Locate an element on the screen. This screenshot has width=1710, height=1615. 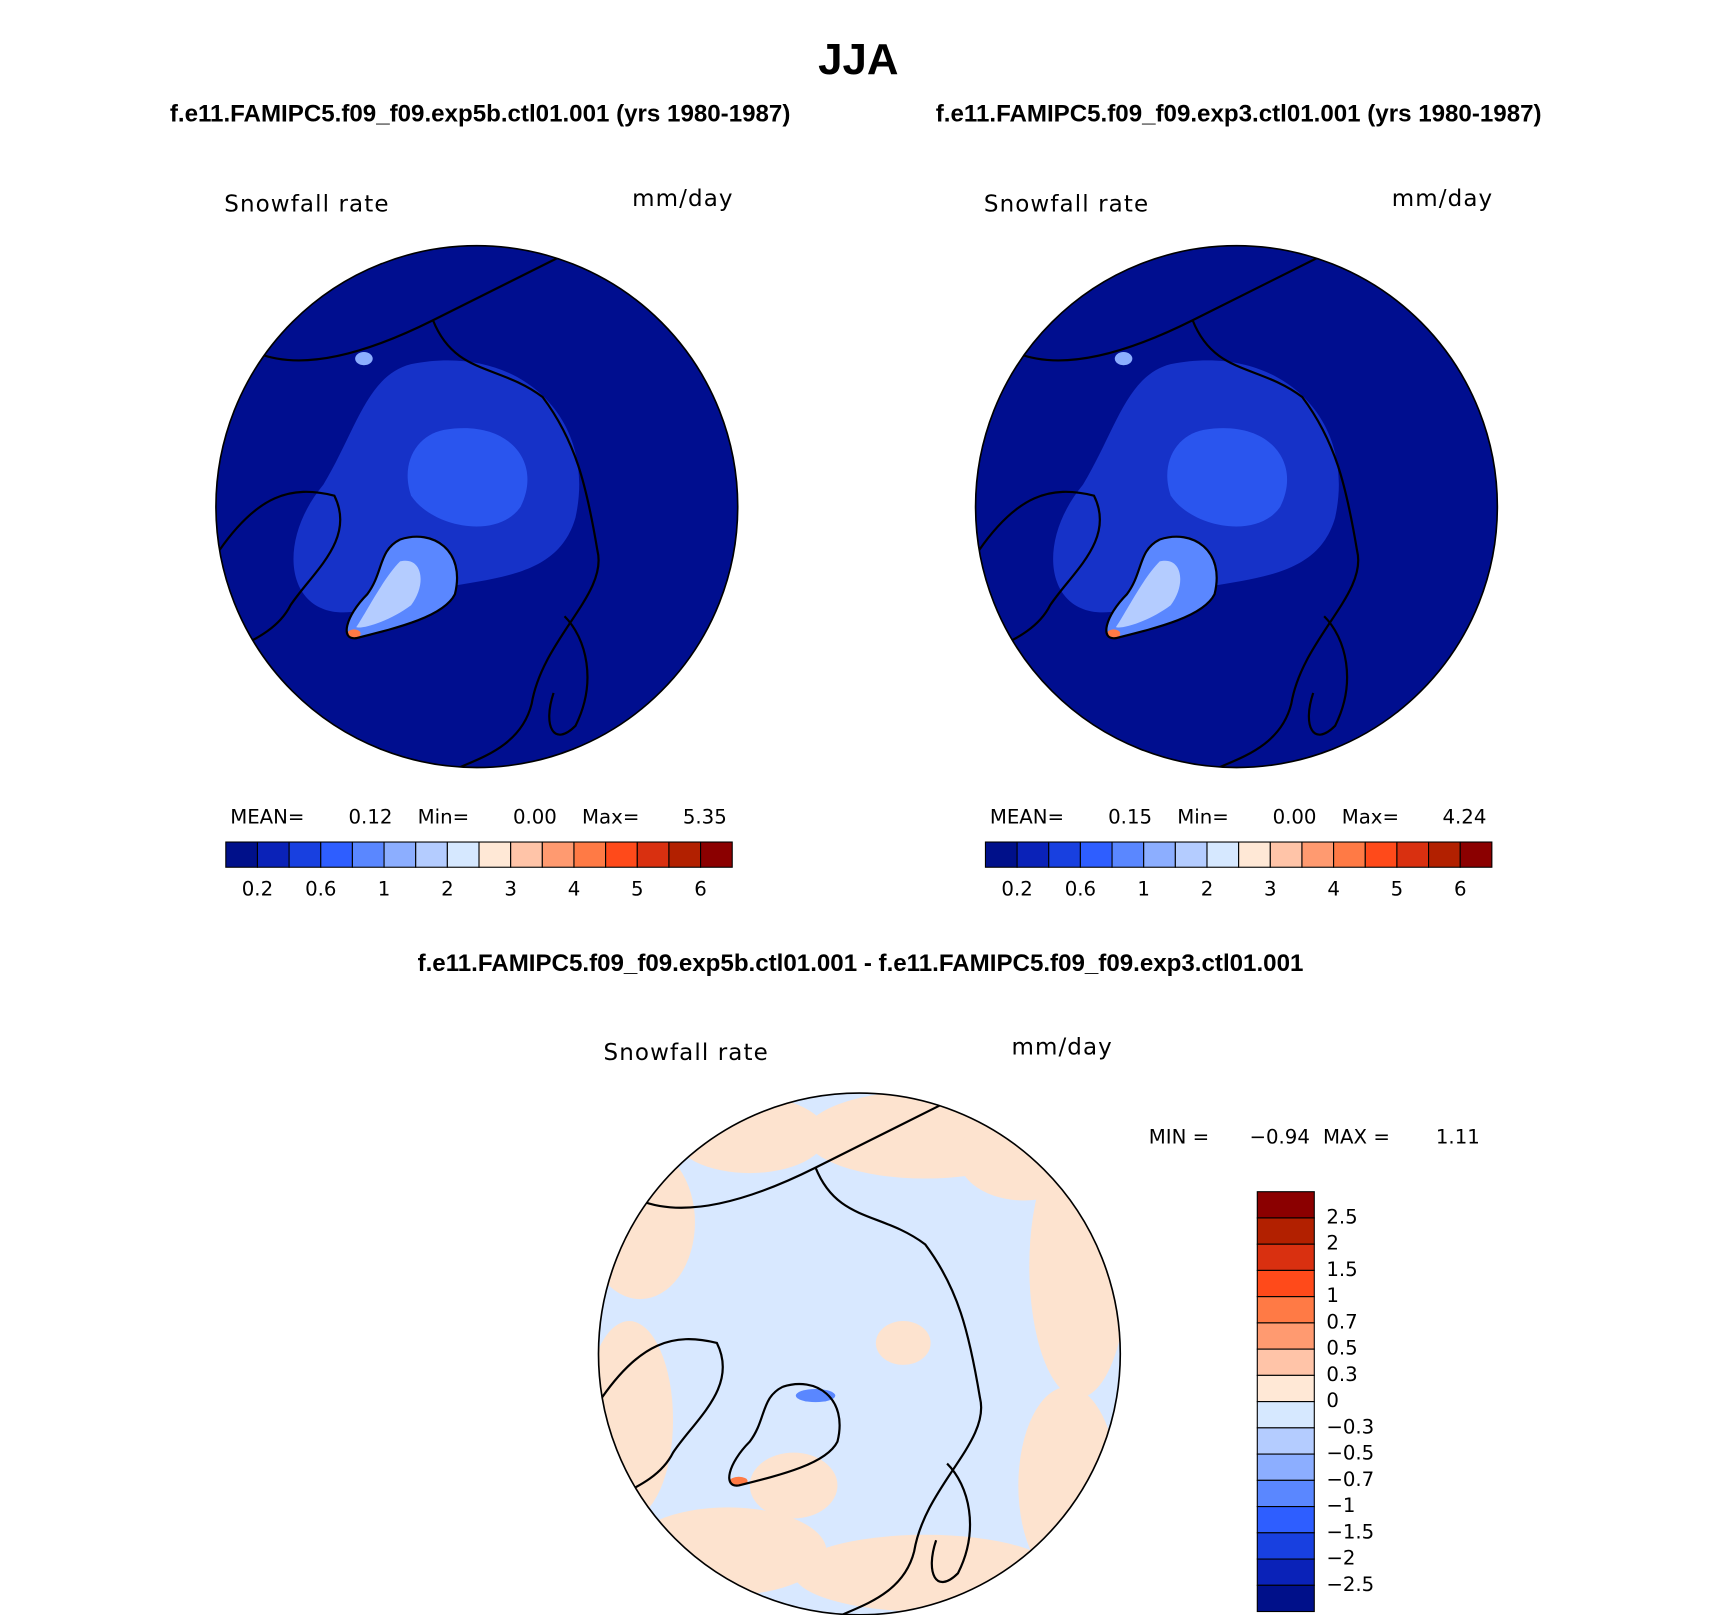
colorbar-label: −0.5 is located at coordinates (1350, 1453).